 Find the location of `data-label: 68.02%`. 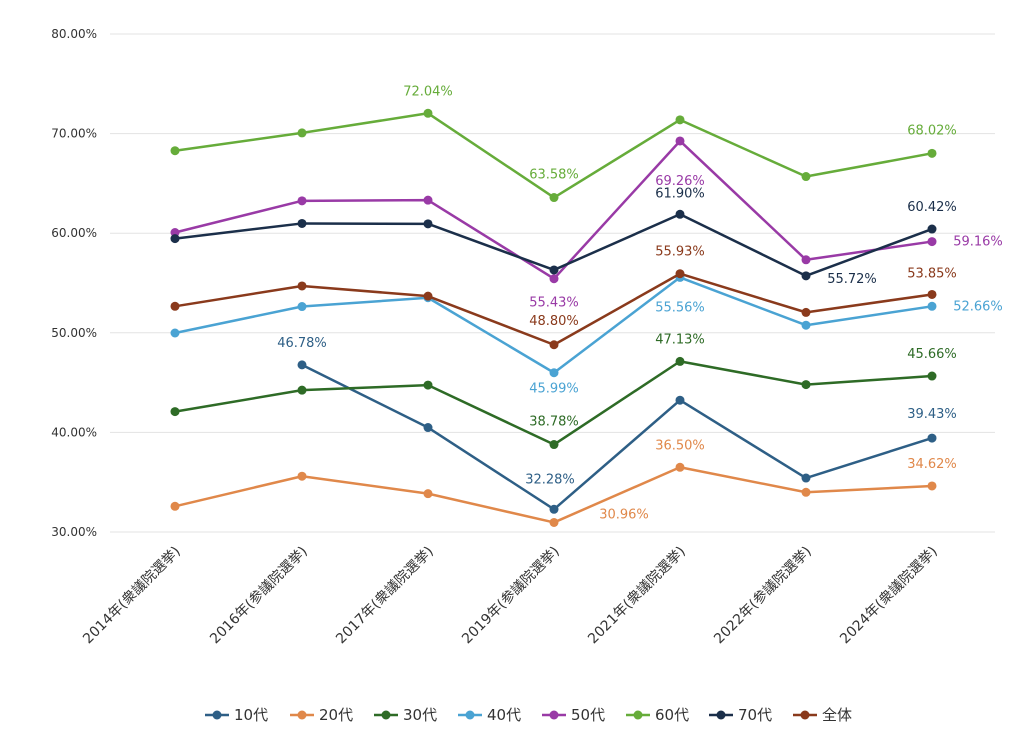

data-label: 68.02% is located at coordinates (932, 130).